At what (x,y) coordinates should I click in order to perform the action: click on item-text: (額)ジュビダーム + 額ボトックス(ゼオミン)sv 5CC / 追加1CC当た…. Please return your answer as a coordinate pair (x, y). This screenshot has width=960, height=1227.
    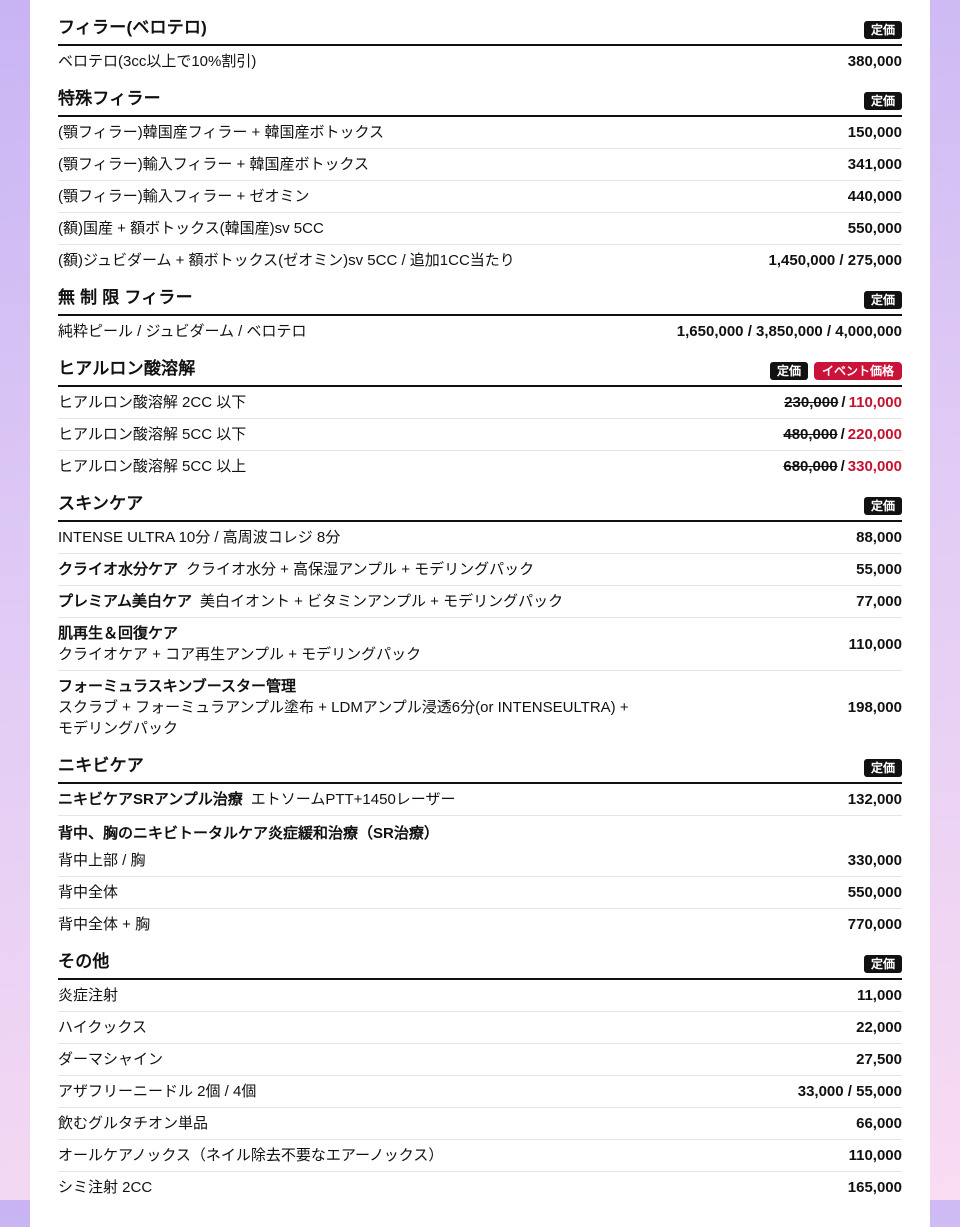
    Looking at the image, I should click on (286, 260).